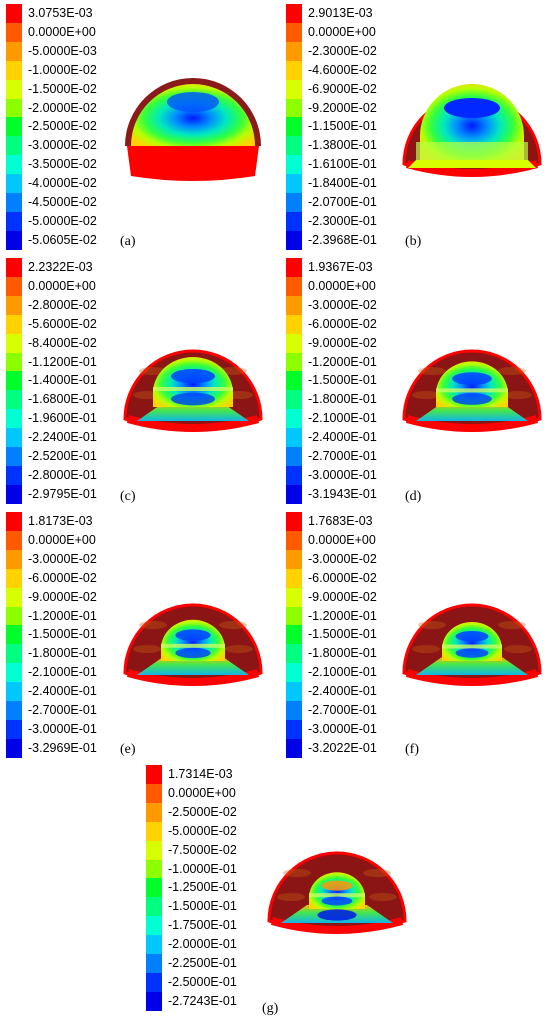  I want to click on legend-label: -4.5000E-02, so click(62, 202).